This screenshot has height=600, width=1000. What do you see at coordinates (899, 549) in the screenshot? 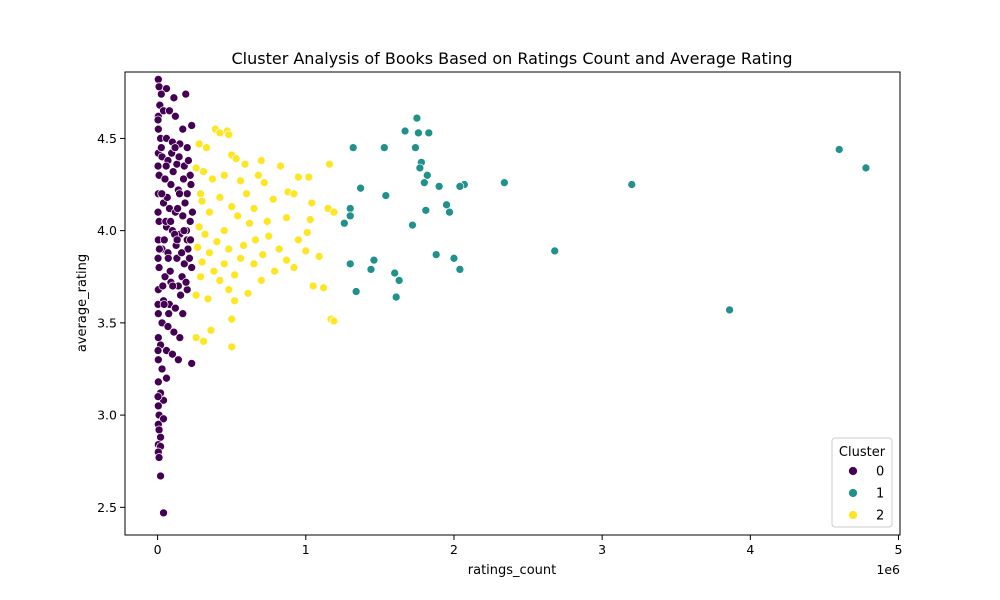
I see `x-tick-label: 5` at bounding box center [899, 549].